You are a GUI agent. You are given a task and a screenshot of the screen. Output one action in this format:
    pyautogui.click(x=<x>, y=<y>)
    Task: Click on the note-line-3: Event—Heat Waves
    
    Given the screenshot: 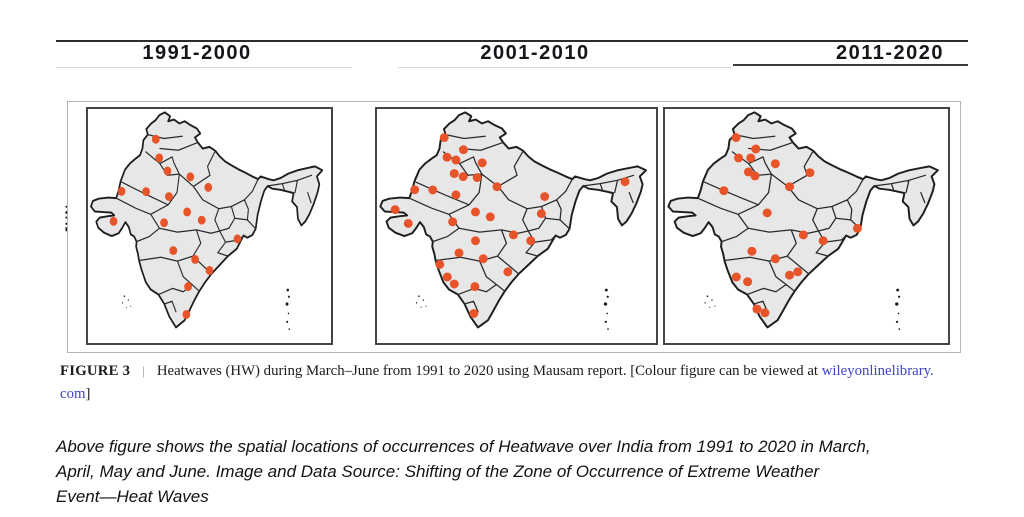 What is the action you would take?
    pyautogui.click(x=132, y=496)
    